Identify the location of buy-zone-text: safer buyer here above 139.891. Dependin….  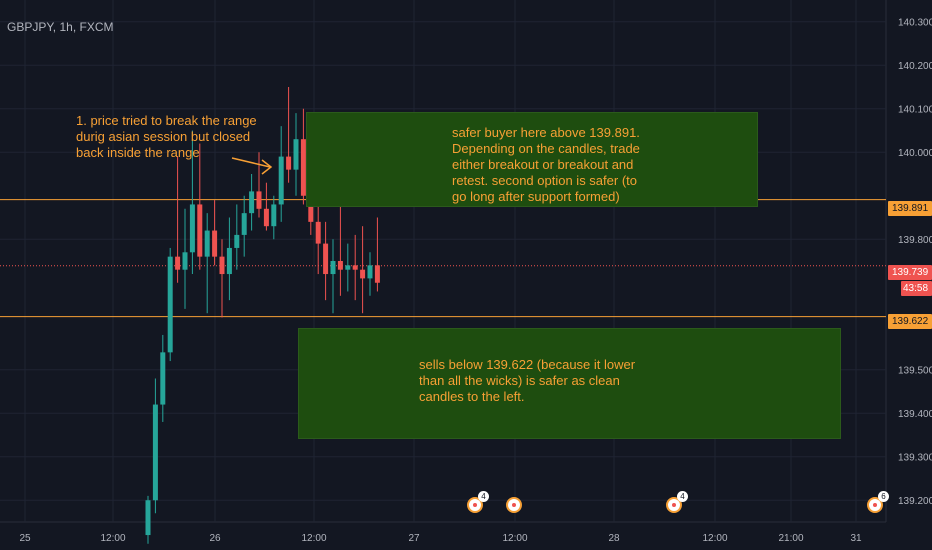
(546, 164).